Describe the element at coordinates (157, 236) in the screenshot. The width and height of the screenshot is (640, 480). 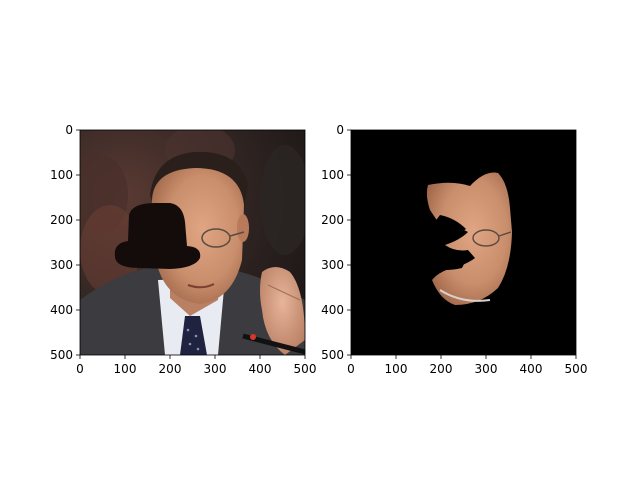
I see `occluder-hat-shape` at that location.